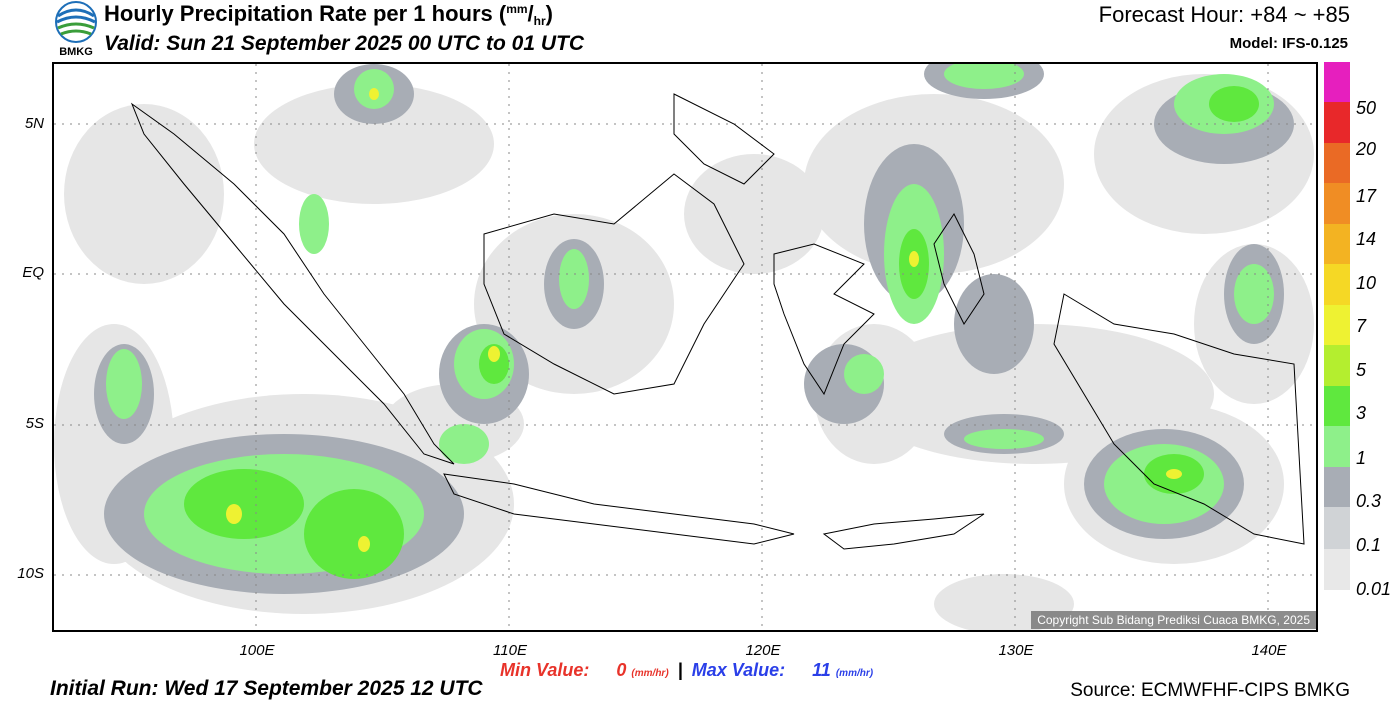 Image resolution: width=1400 pixels, height=709 pixels. What do you see at coordinates (292, 283) in the screenshot?
I see `sumatra-outline` at bounding box center [292, 283].